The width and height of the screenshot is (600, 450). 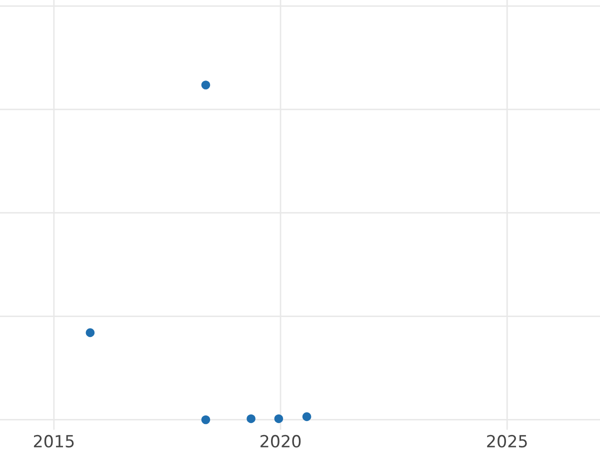 What do you see at coordinates (507, 441) in the screenshot?
I see `x-tick-label: 2025` at bounding box center [507, 441].